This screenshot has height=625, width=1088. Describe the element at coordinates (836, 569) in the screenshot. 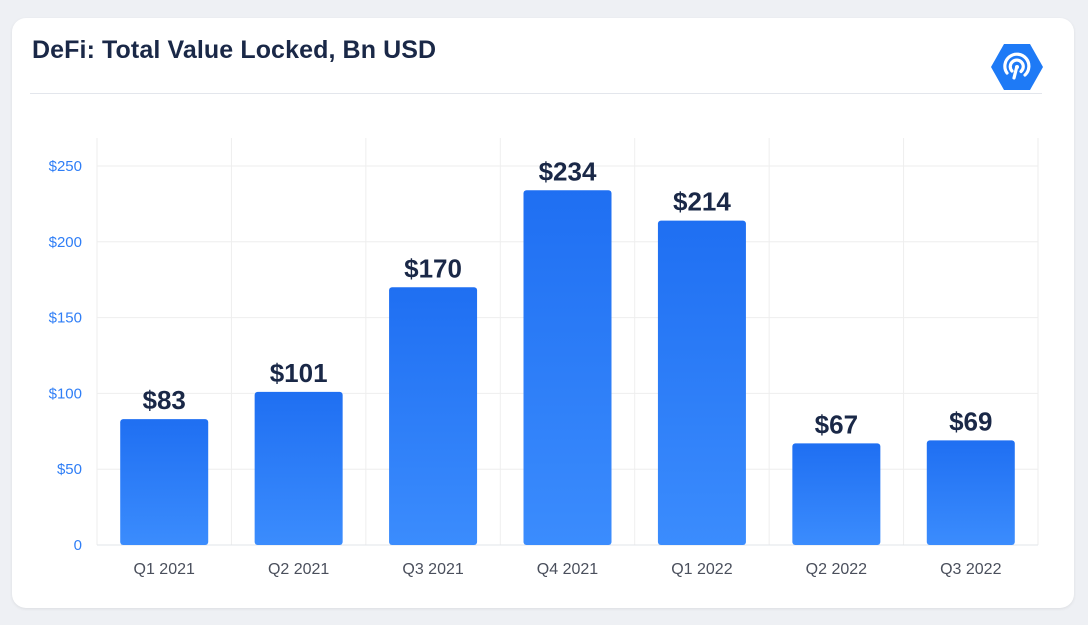

I see `x-category-label: Q2 2022` at that location.